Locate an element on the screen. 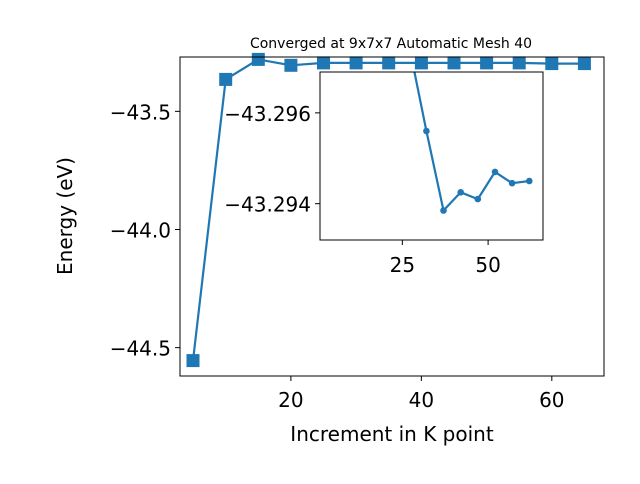 The height and width of the screenshot is (484, 640). main-x-axis: 20 40 60 is located at coordinates (421, 394).